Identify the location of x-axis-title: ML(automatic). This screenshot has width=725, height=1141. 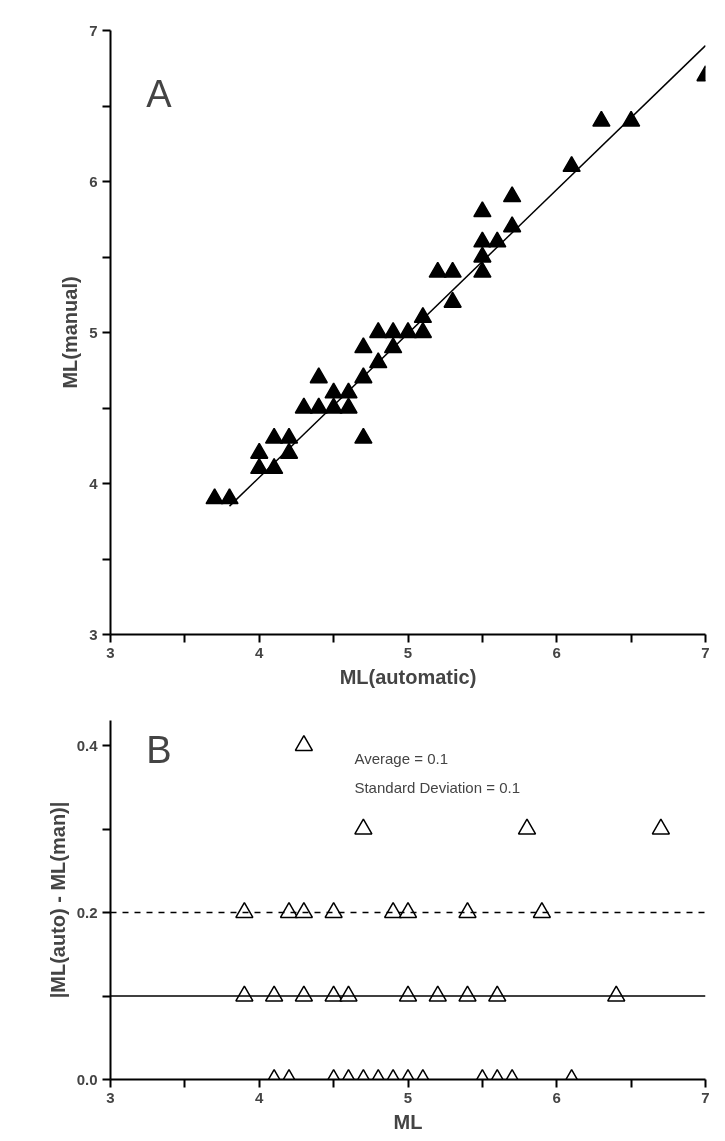
(408, 676).